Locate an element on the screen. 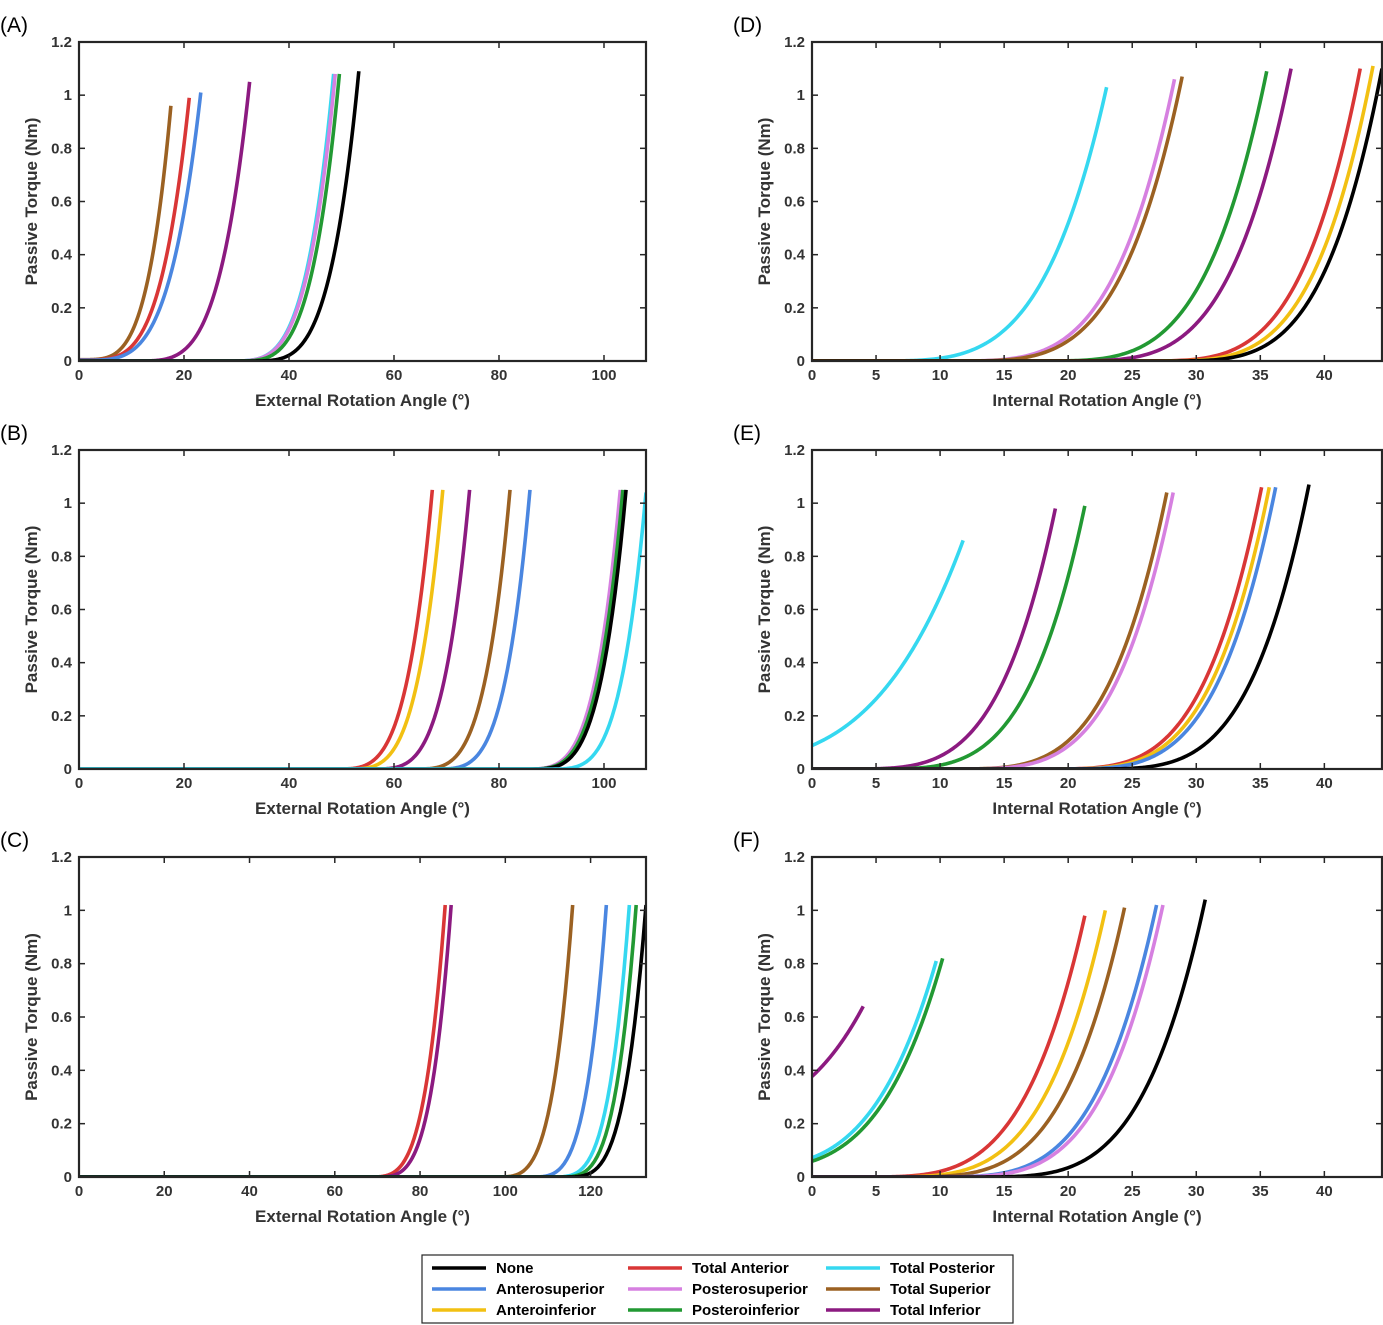  legend-label: Total Superior is located at coordinates (940, 1289).